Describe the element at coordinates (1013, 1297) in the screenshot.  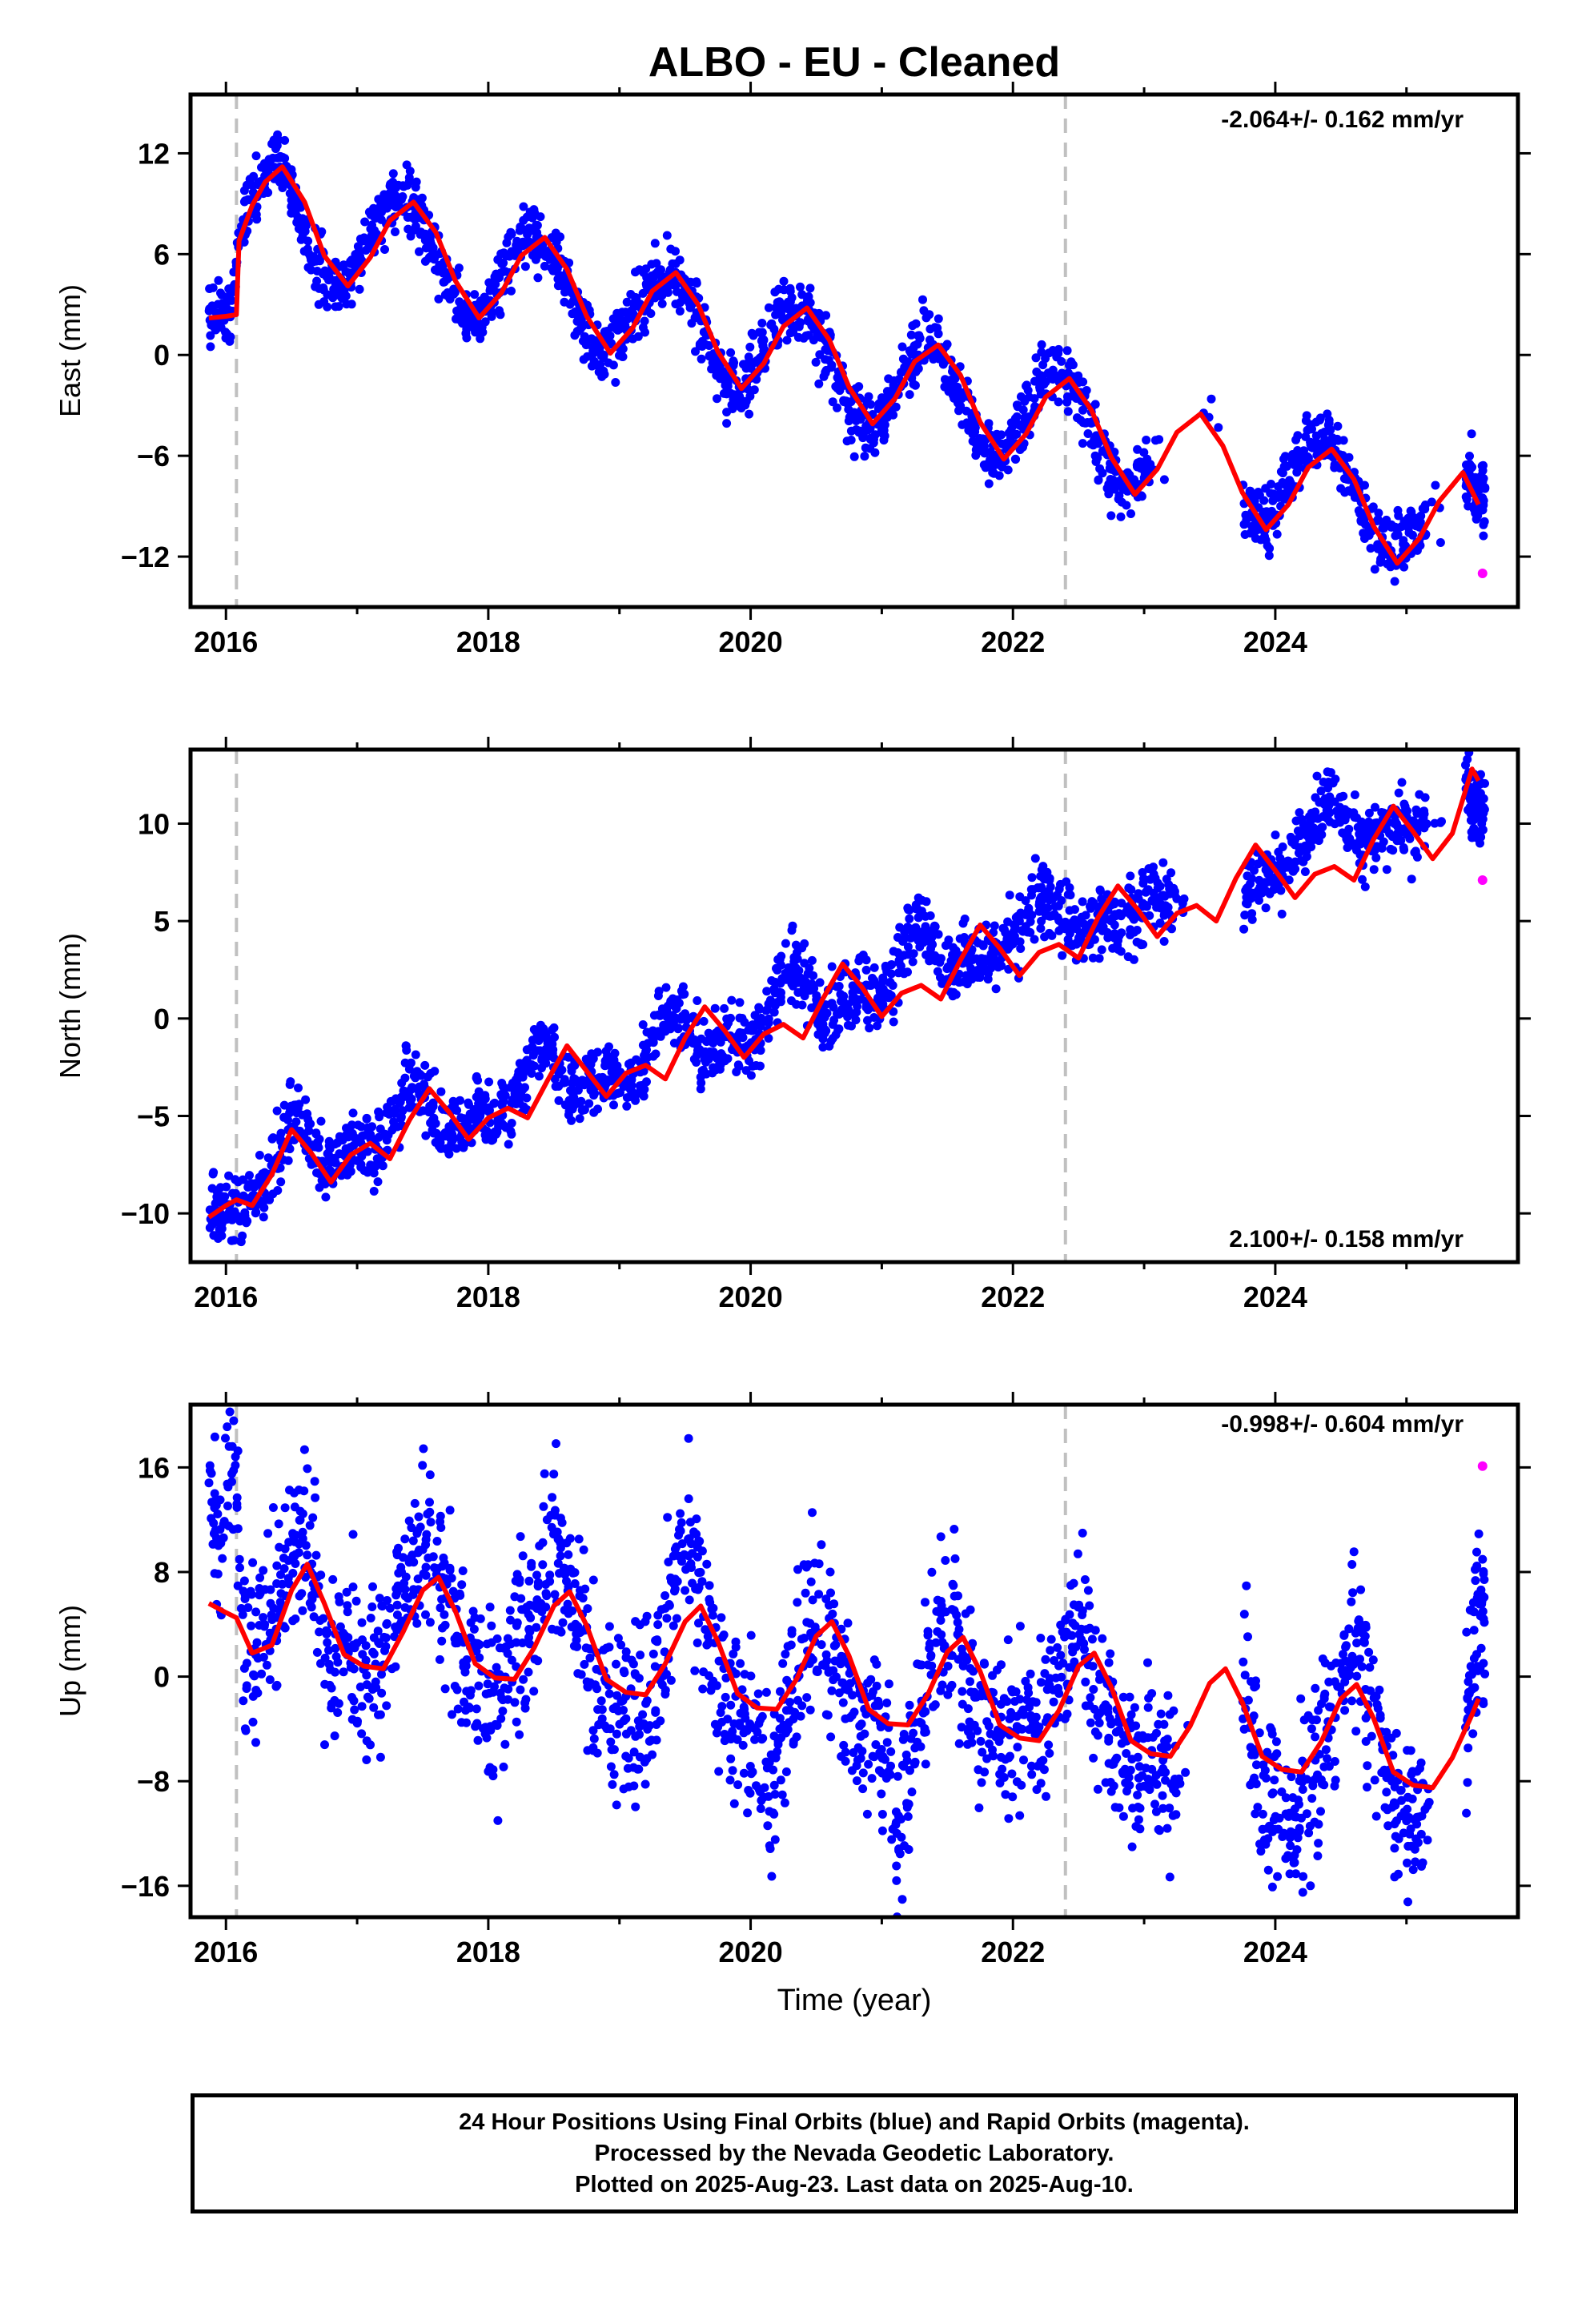
I see `north-xtick-label: 2022` at that location.